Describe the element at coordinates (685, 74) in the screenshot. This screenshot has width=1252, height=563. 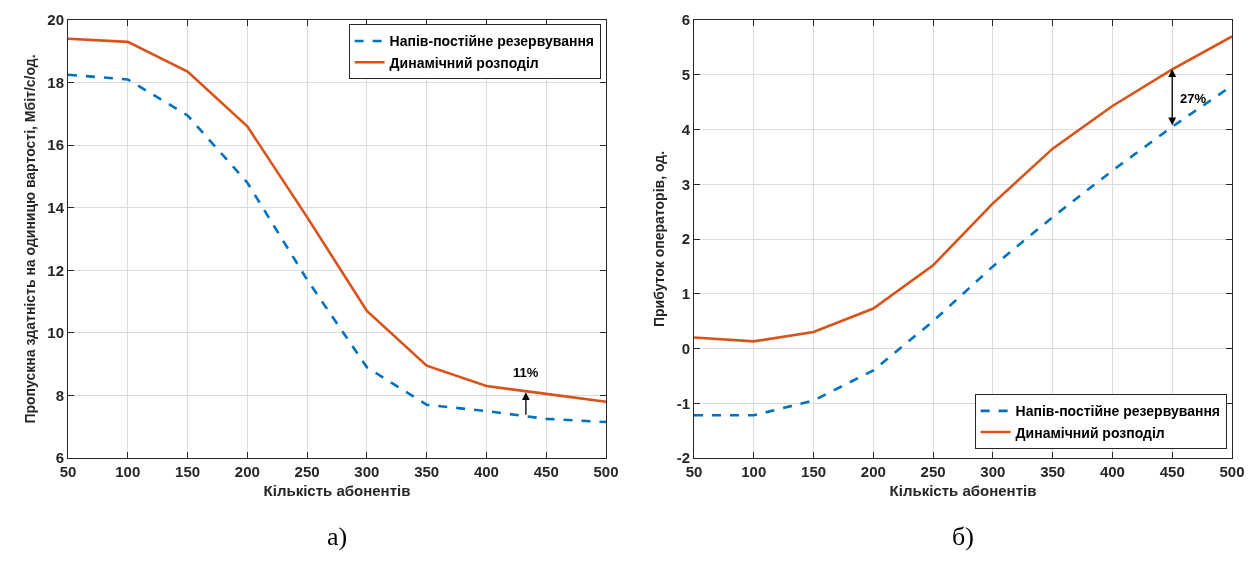
I see `y-tick-label: 5` at that location.